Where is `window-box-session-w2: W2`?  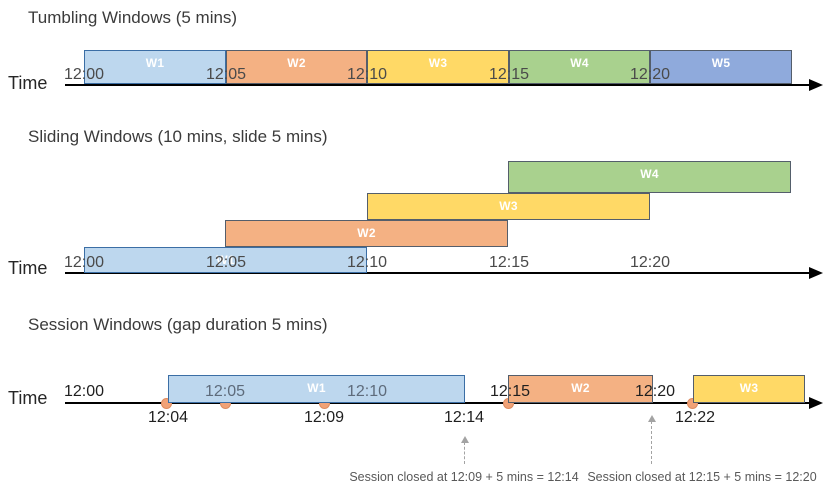
window-box-session-w2: W2 is located at coordinates (580, 389).